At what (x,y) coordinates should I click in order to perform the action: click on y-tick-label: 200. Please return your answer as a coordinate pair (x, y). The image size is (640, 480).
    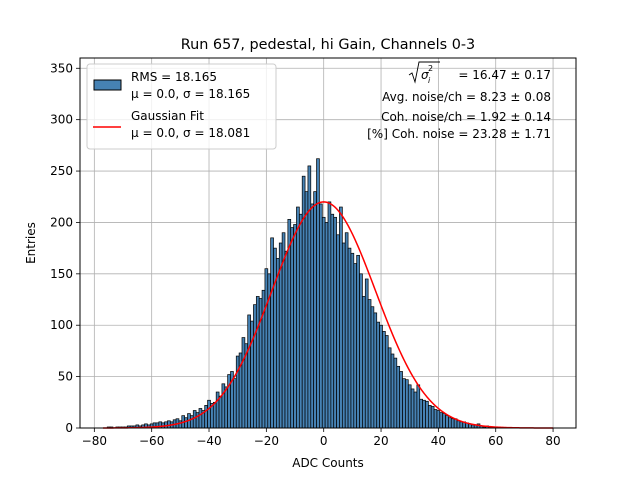
    Looking at the image, I should click on (61, 222).